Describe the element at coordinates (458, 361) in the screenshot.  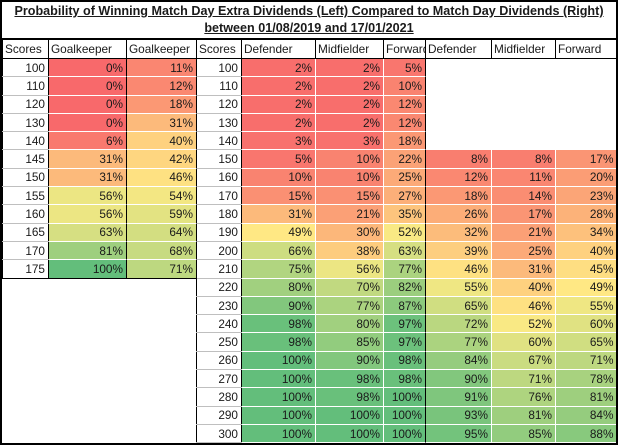
I see `probability-cell: 84%` at that location.